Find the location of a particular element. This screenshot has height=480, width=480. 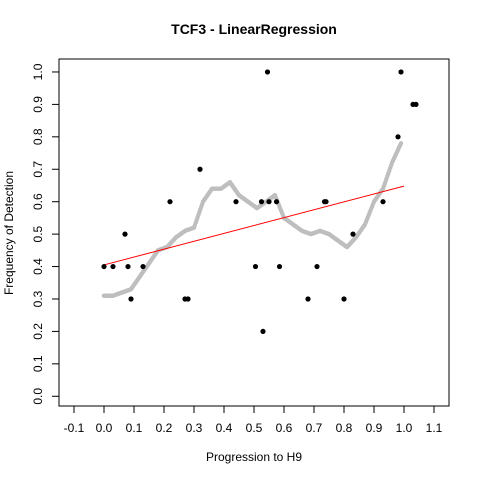

x-tick-label: 0.2 is located at coordinates (164, 428).